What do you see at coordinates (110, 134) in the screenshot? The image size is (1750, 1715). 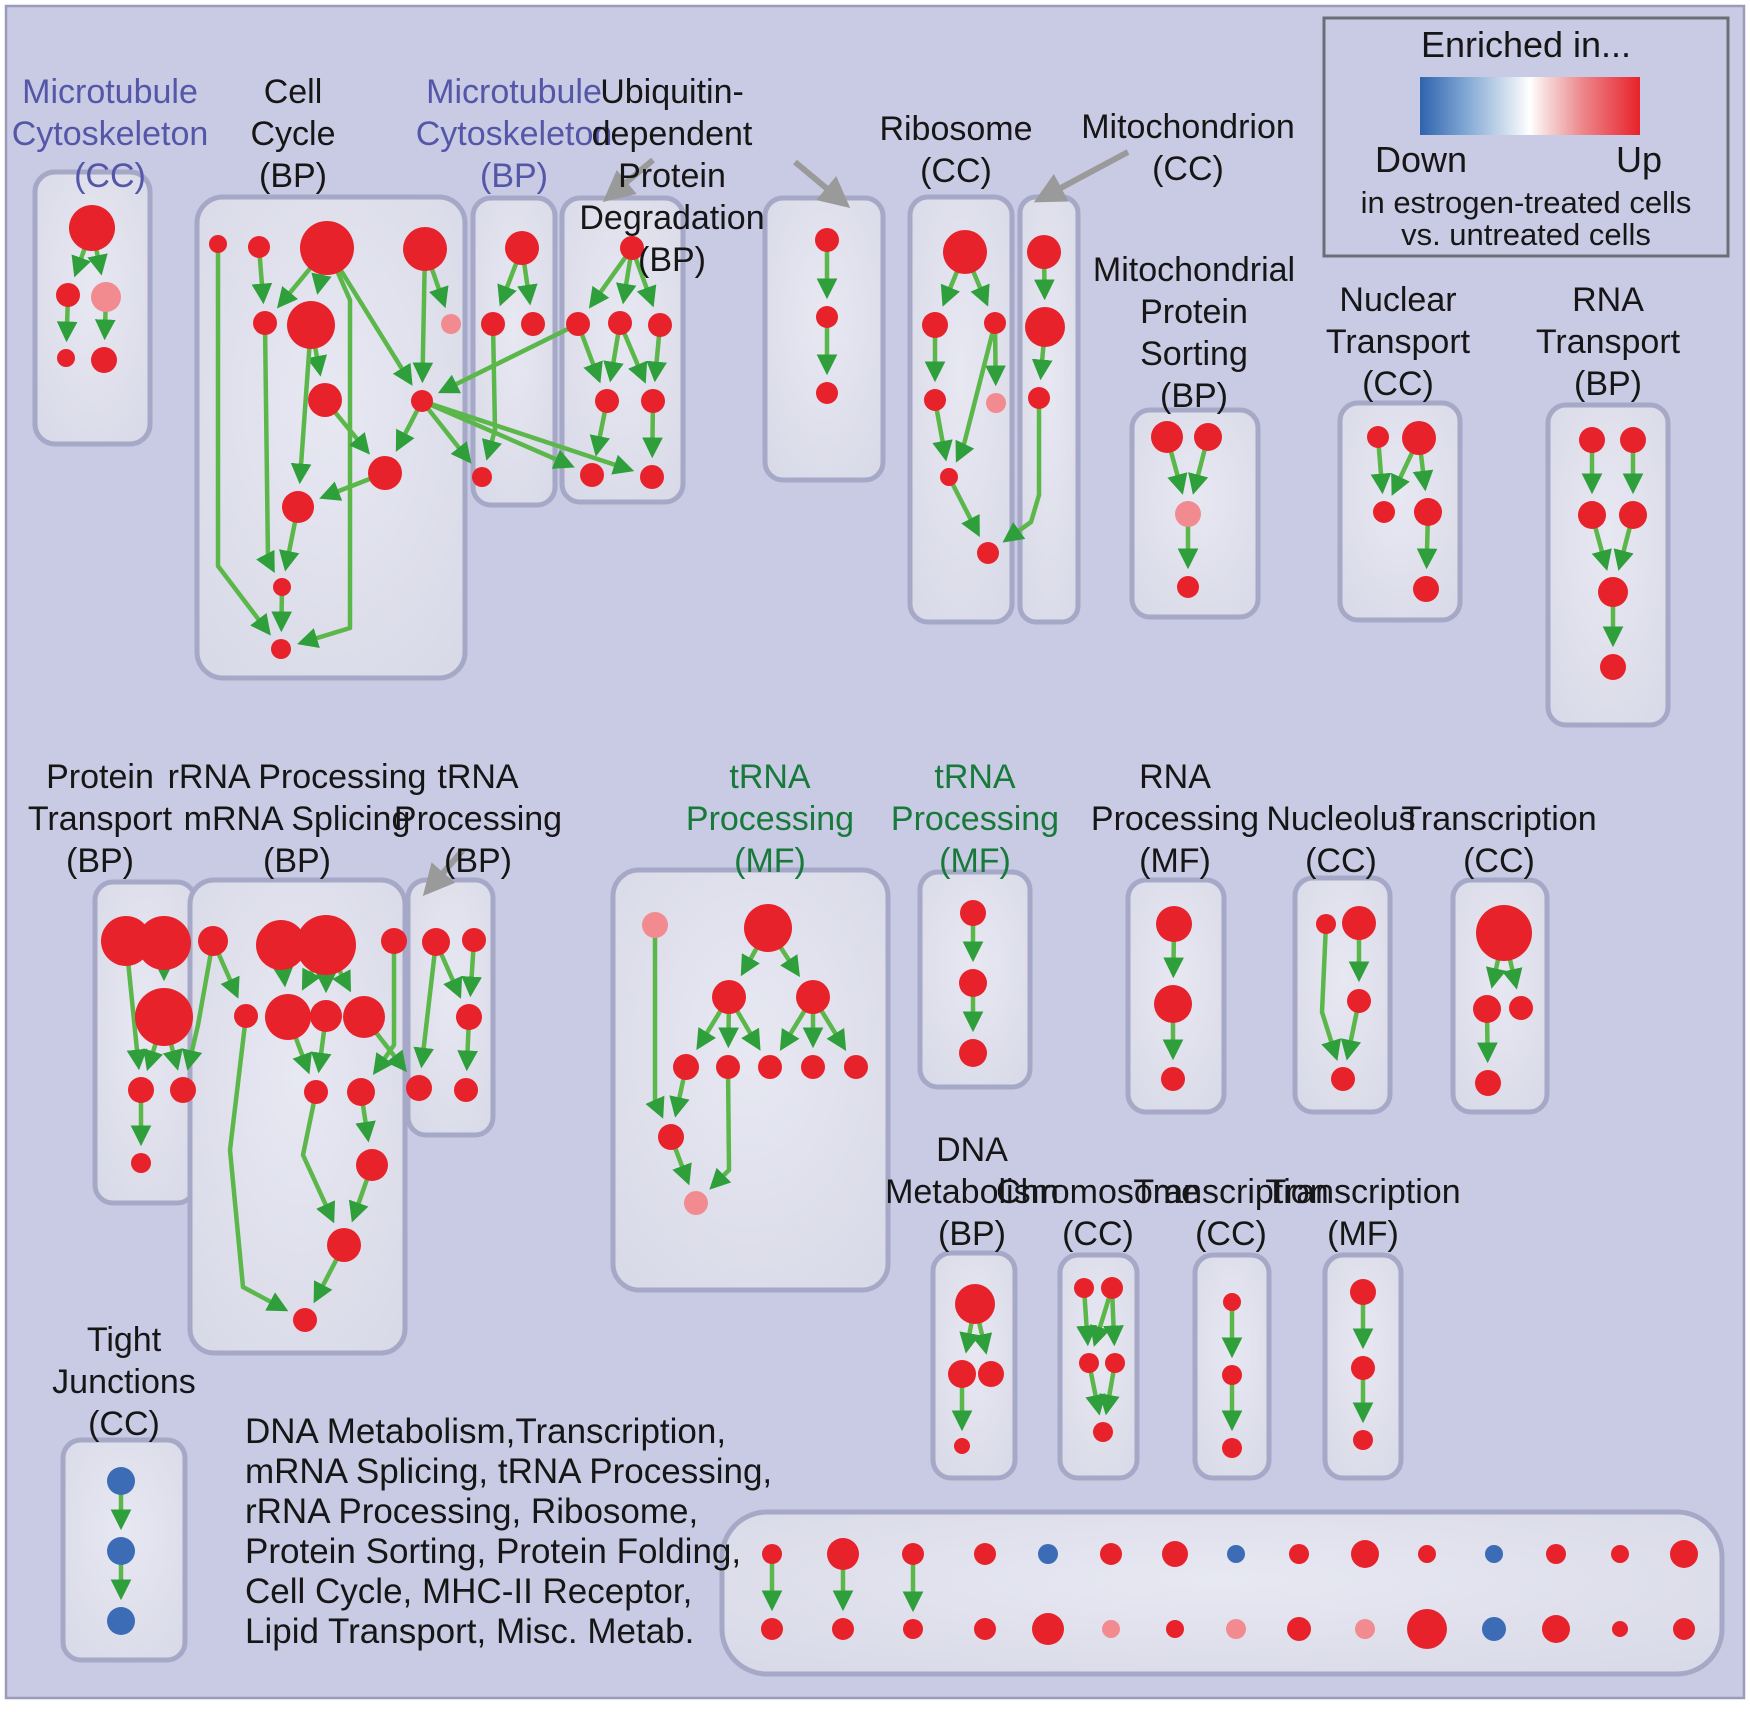 I see `label-microtubule-cytoskeleton-cc: Cytoskeleton` at bounding box center [110, 134].